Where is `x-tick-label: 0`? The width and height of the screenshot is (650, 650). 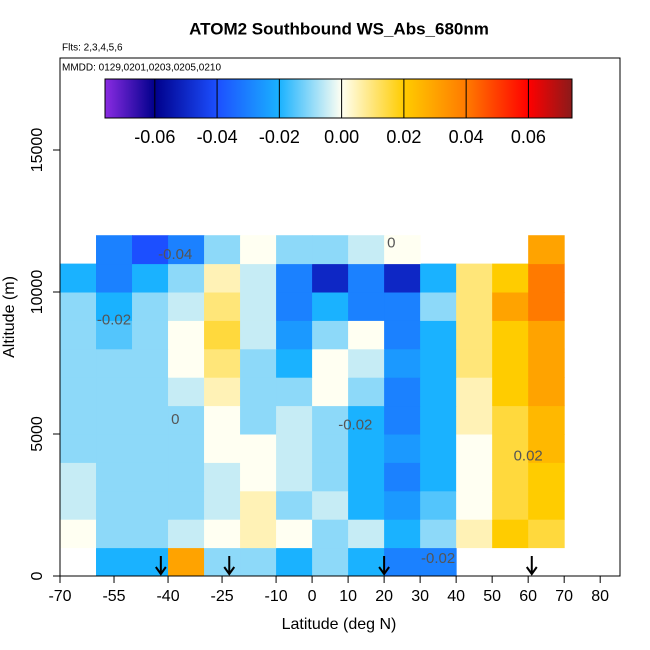
x-tick-label: 0 is located at coordinates (312, 596).